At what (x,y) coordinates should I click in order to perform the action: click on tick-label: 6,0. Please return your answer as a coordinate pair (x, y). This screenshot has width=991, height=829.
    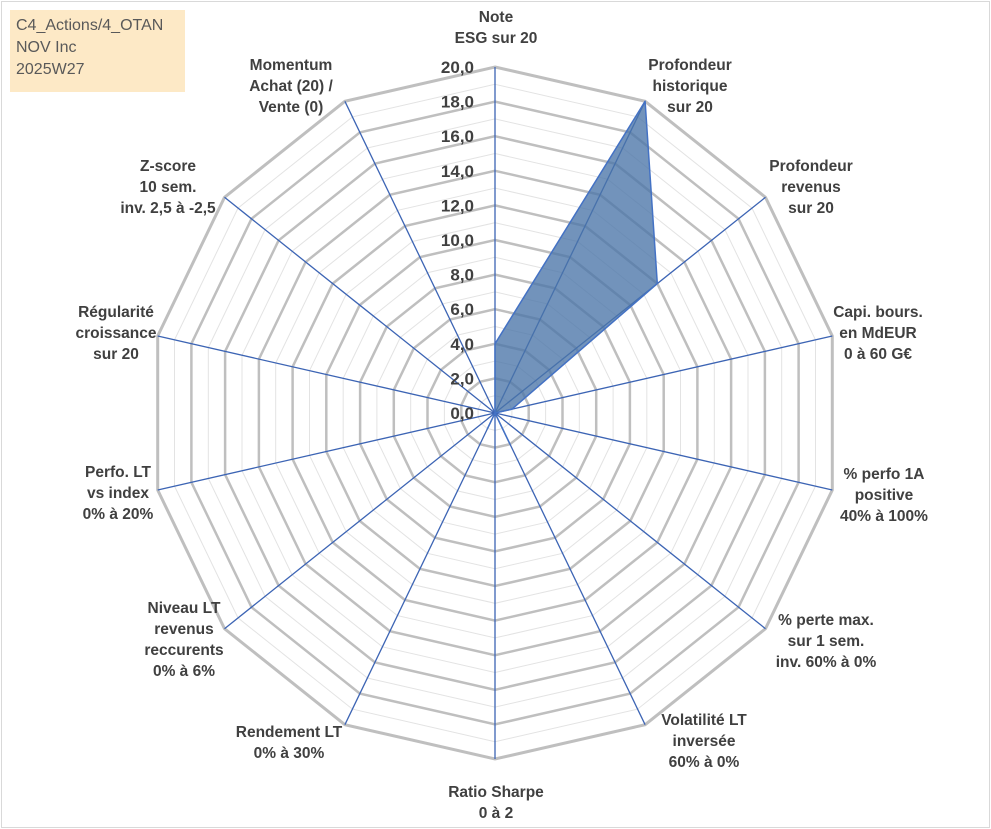
    Looking at the image, I should click on (462, 309).